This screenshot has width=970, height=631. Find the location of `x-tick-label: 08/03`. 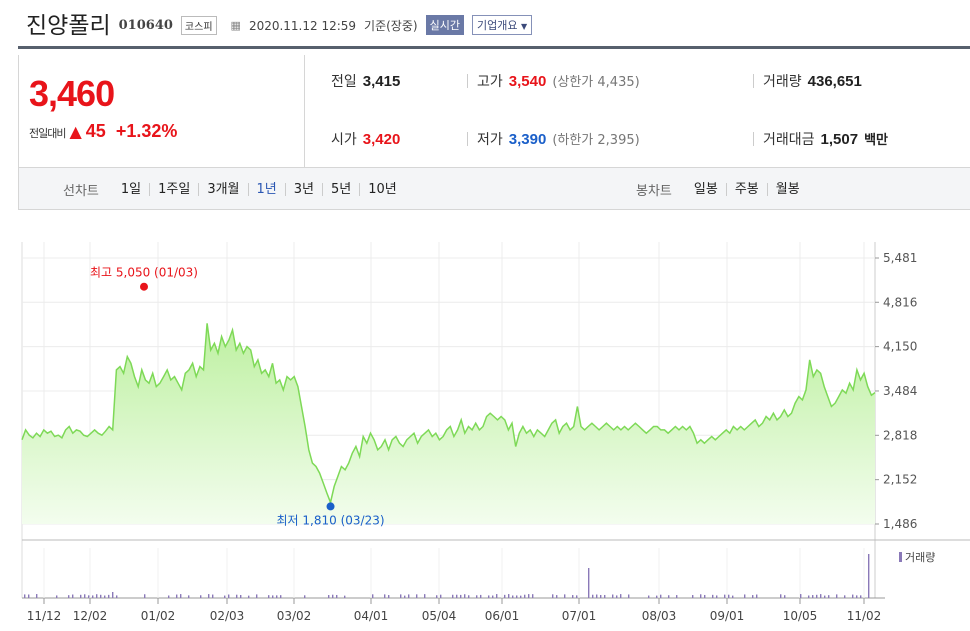

x-tick-label: 08/03 is located at coordinates (659, 616).